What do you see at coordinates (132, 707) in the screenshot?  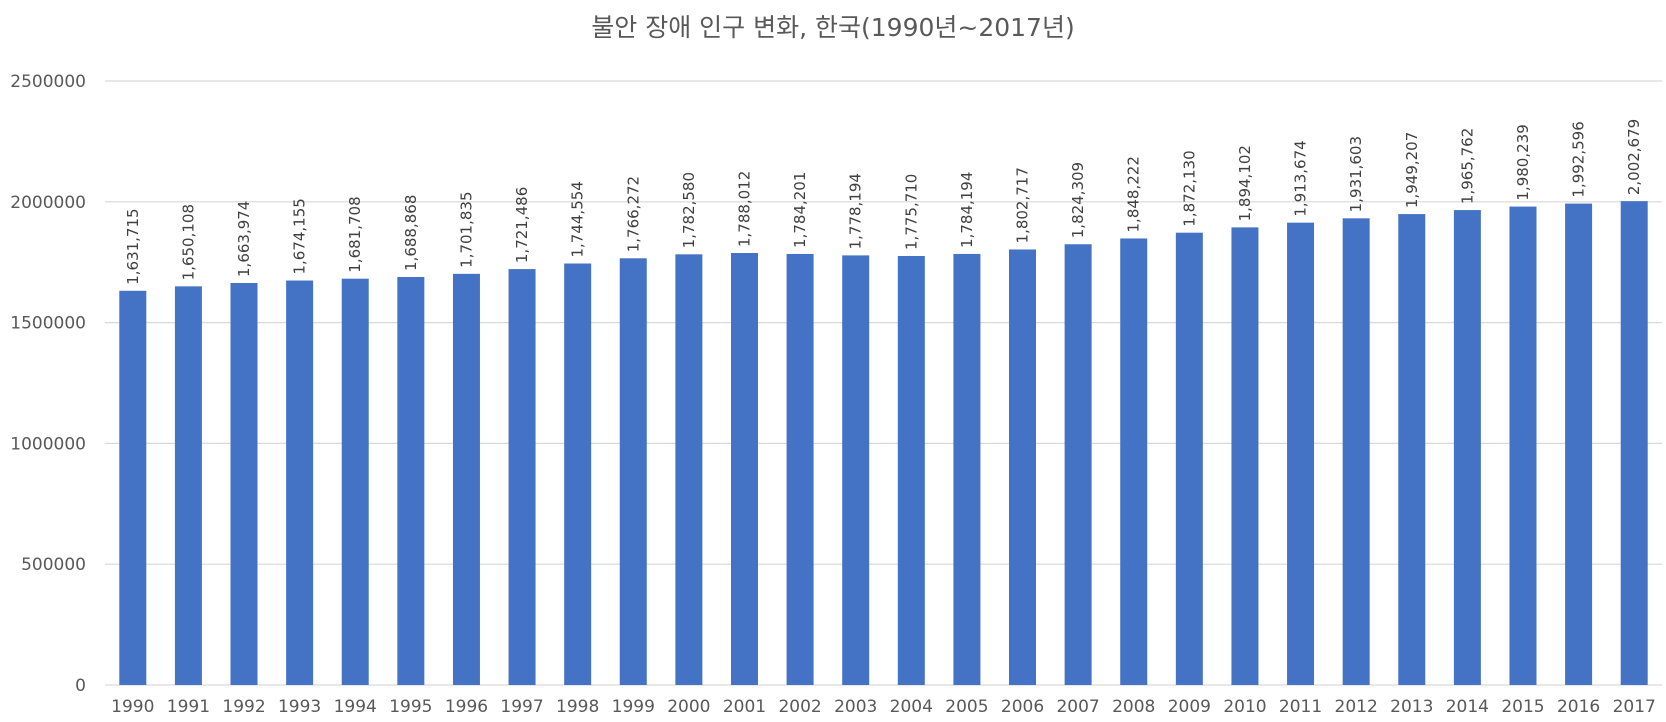 I see `x-tick-label: 1990` at bounding box center [132, 707].